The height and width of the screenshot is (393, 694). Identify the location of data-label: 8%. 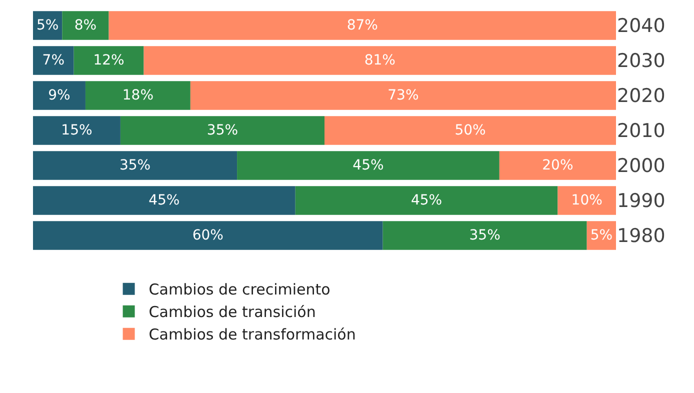
(85, 26).